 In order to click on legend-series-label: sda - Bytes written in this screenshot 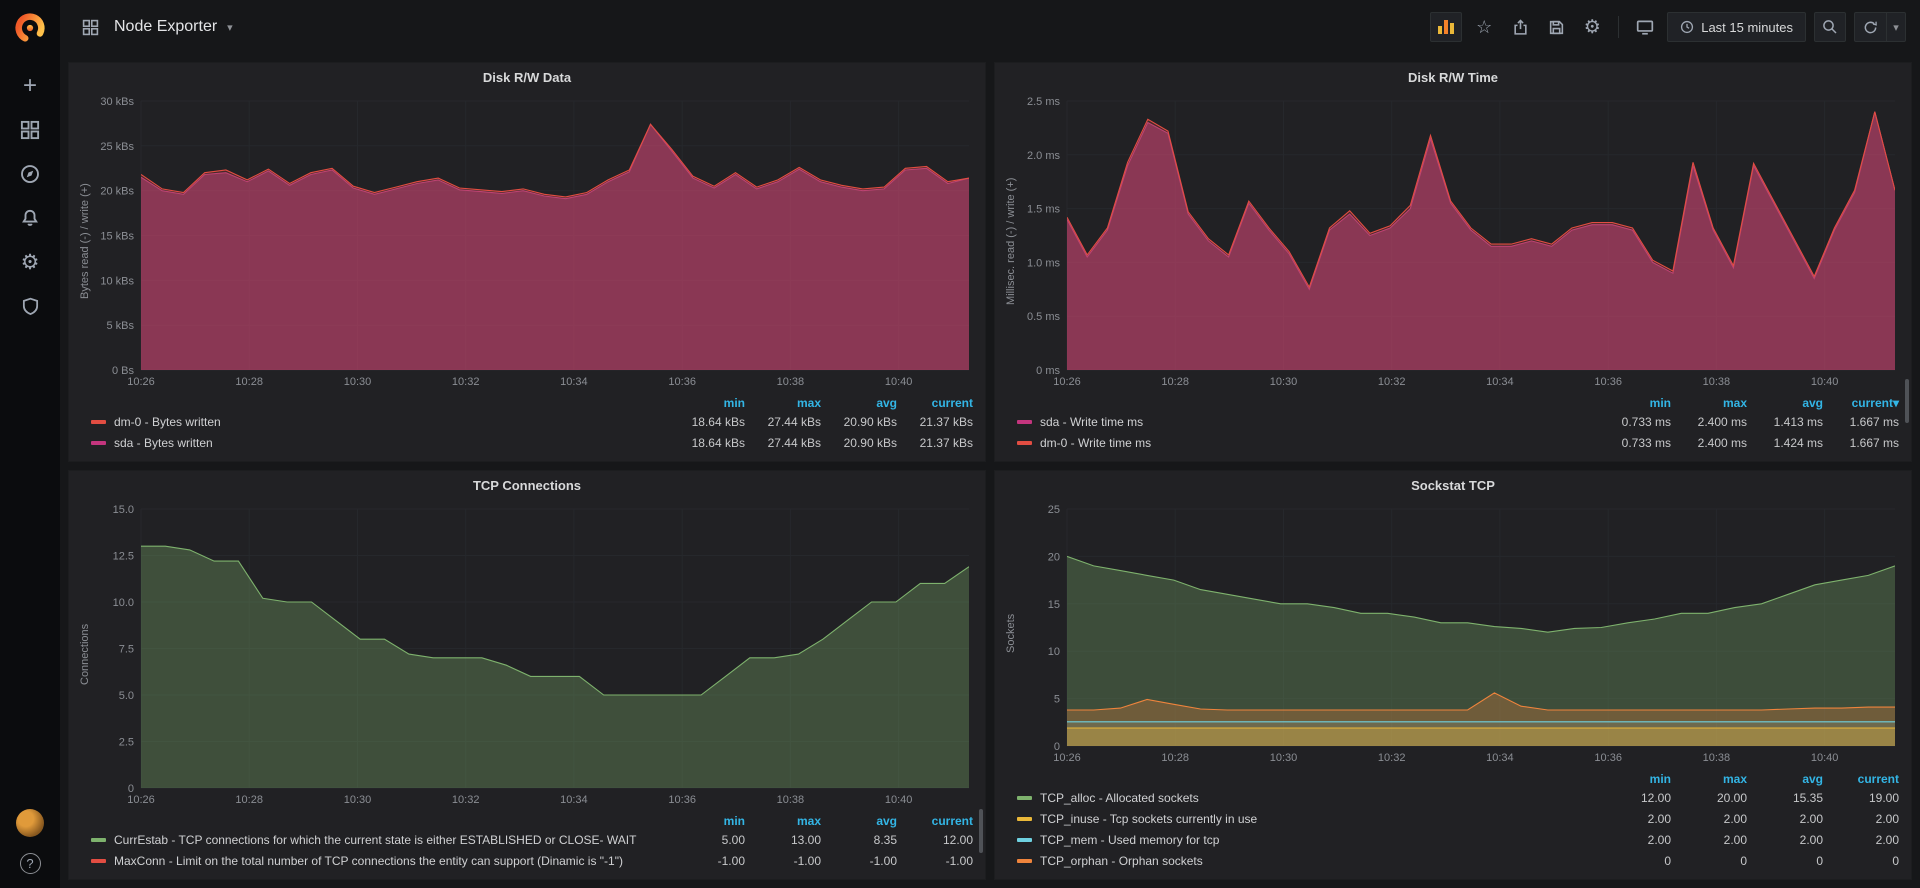, I will do `click(163, 442)`.